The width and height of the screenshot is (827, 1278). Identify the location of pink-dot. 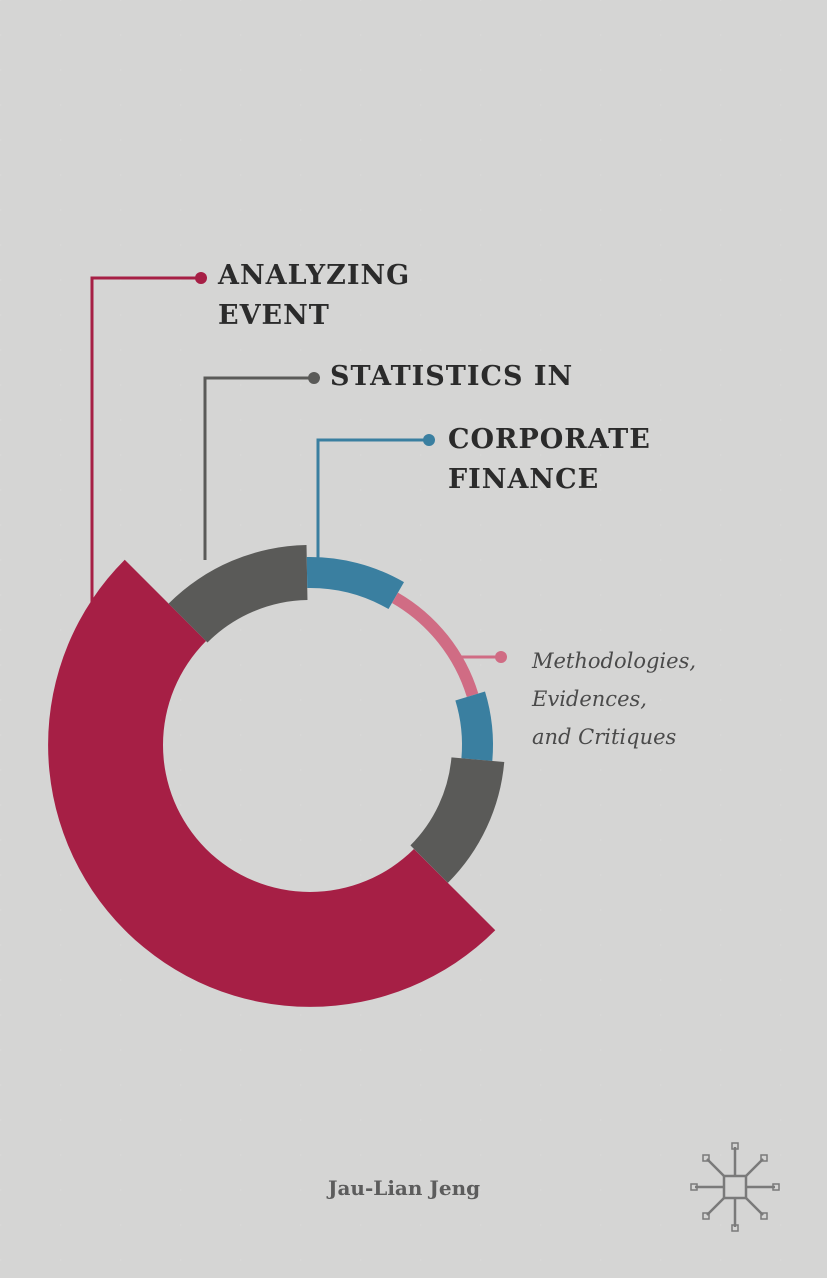
(501, 657).